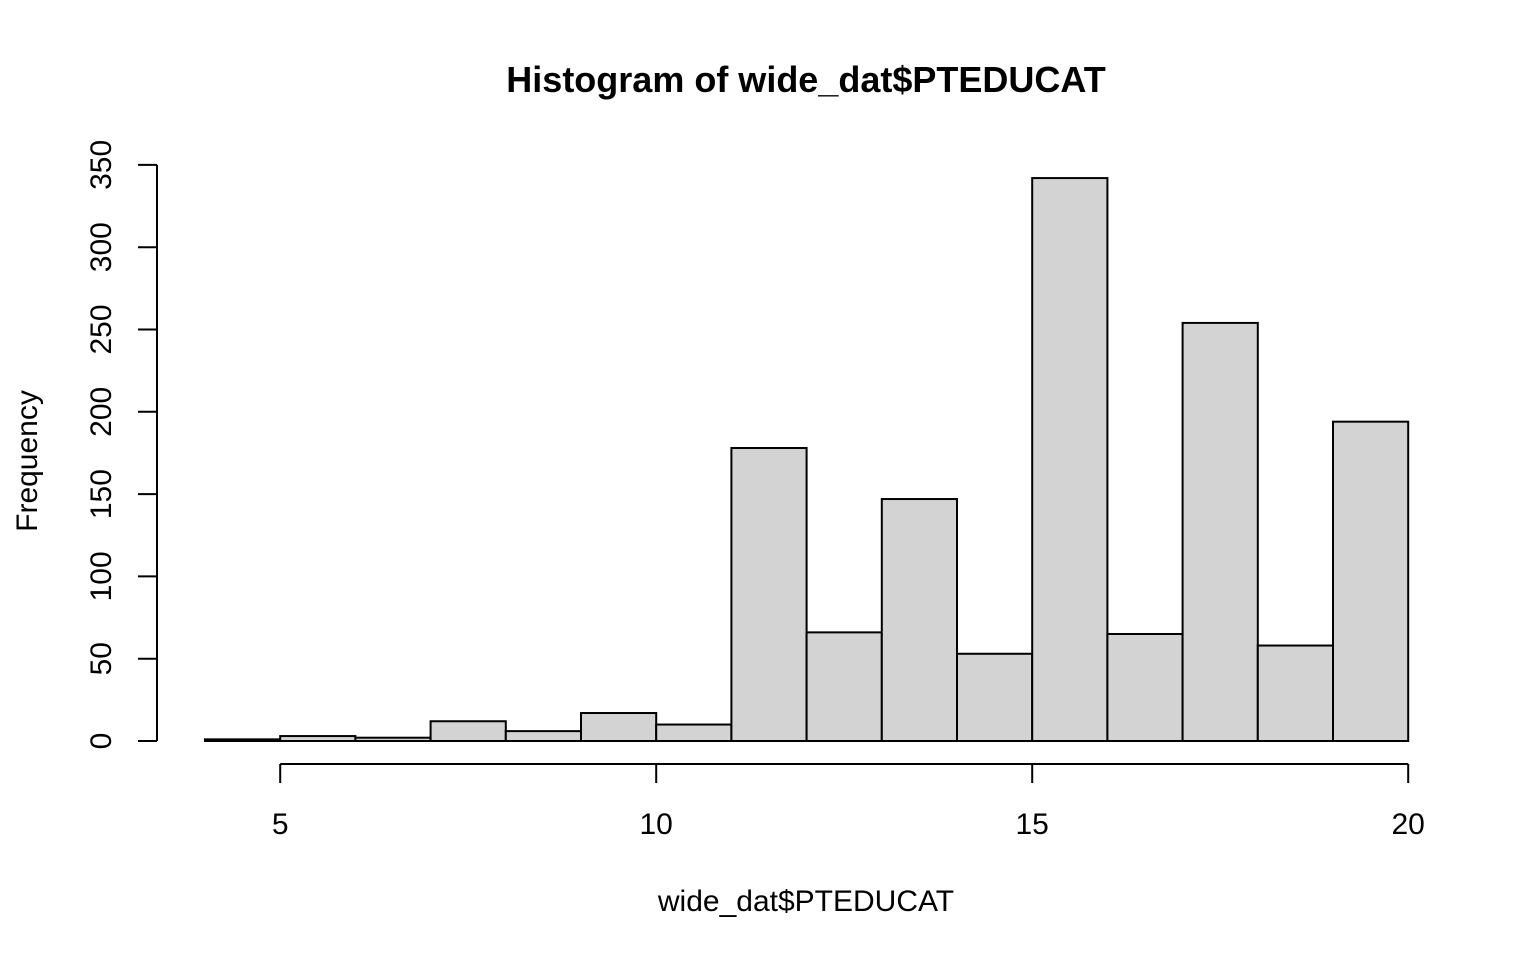 This screenshot has width=1536, height=960. What do you see at coordinates (805, 901) in the screenshot?
I see `x-axis-label: wide_dat$PTEDUCAT` at bounding box center [805, 901].